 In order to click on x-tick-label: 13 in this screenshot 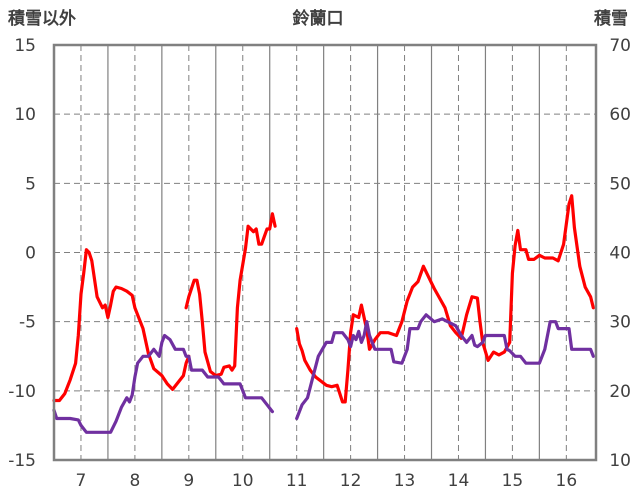, I will do `click(405, 481)`.